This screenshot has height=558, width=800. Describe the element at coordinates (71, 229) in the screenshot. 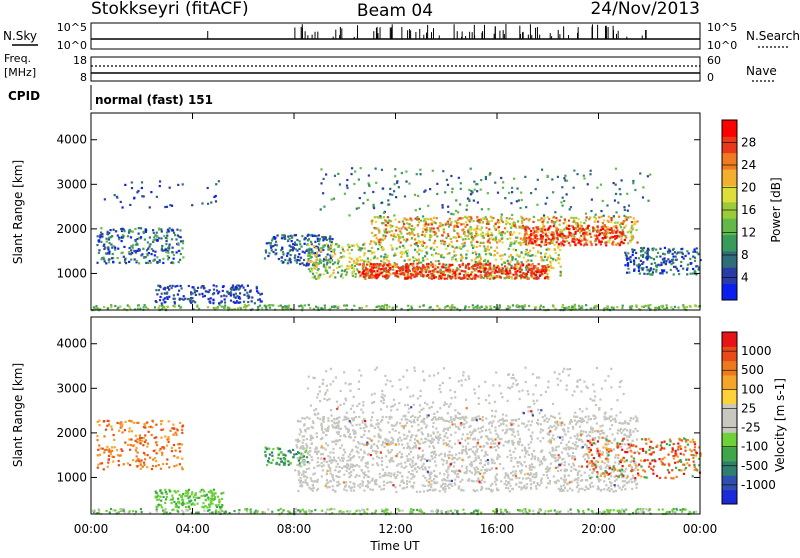

I see `y-tick-label: 2000` at that location.